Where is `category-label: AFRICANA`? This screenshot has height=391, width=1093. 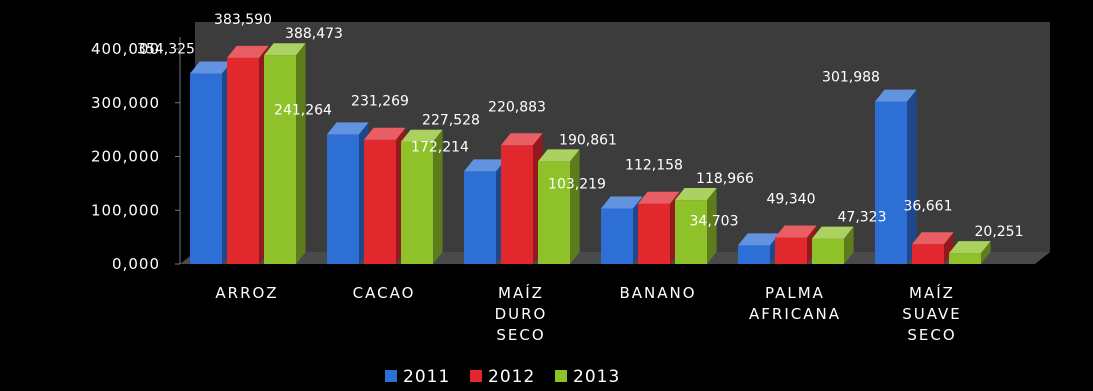 category-label: AFRICANA is located at coordinates (795, 314).